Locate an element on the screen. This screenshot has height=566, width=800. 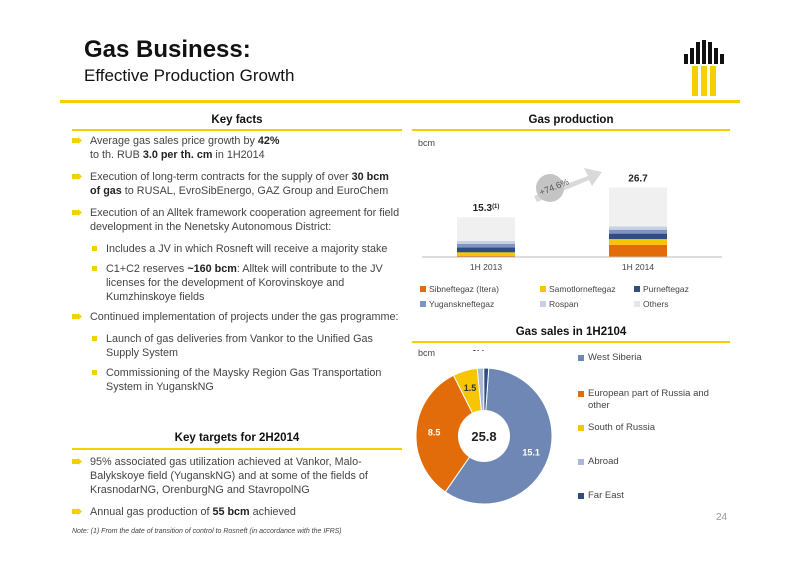
legend-label: Far East is located at coordinates (606, 495).